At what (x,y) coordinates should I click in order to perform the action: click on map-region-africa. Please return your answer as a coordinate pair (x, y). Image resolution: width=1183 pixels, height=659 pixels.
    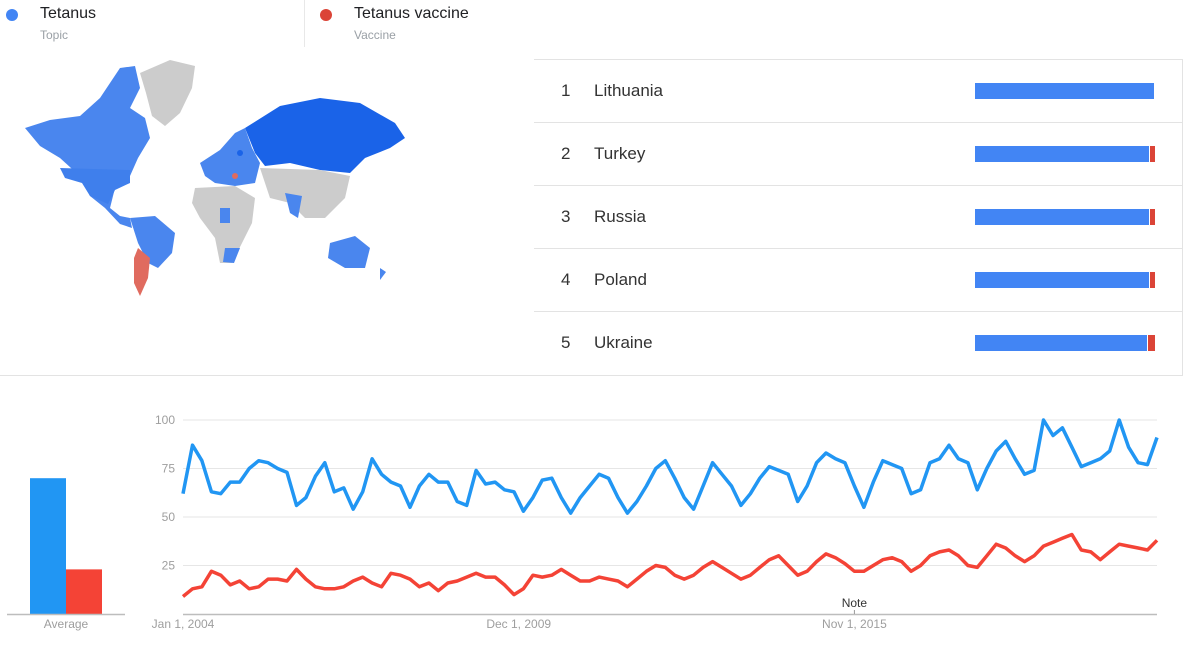
    Looking at the image, I should click on (223, 224).